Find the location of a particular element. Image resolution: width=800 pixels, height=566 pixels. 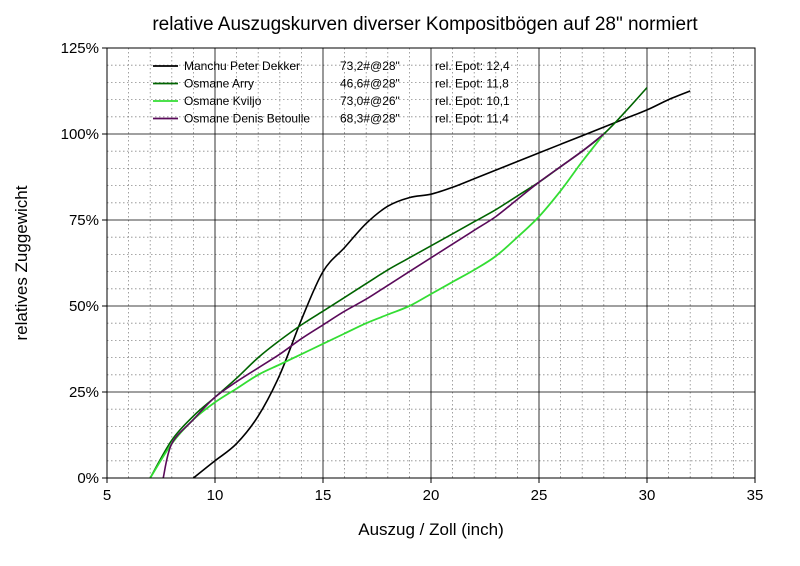

legend-series-name: Osmane Denis Betoulle is located at coordinates (247, 119).